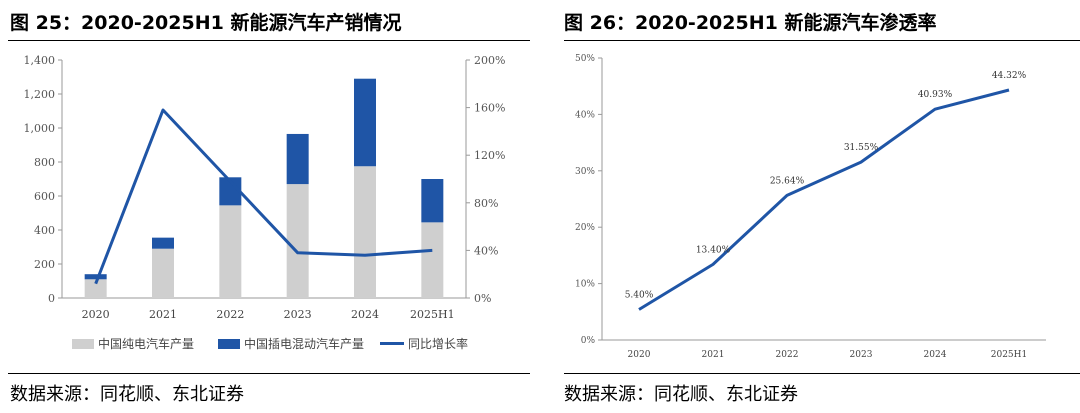  What do you see at coordinates (230, 251) in the screenshot?
I see `bar-bev-2022` at bounding box center [230, 251].